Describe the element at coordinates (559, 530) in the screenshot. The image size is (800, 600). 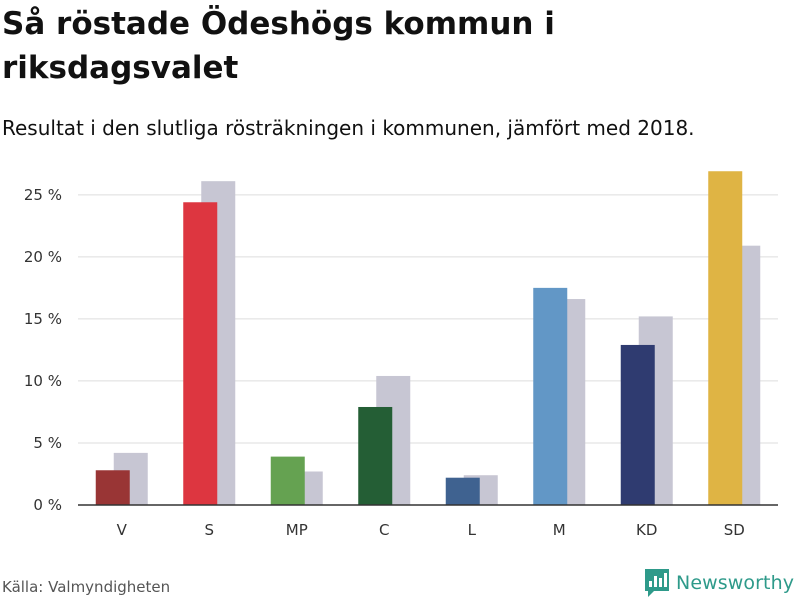
I see `x-tick-label: M` at that location.